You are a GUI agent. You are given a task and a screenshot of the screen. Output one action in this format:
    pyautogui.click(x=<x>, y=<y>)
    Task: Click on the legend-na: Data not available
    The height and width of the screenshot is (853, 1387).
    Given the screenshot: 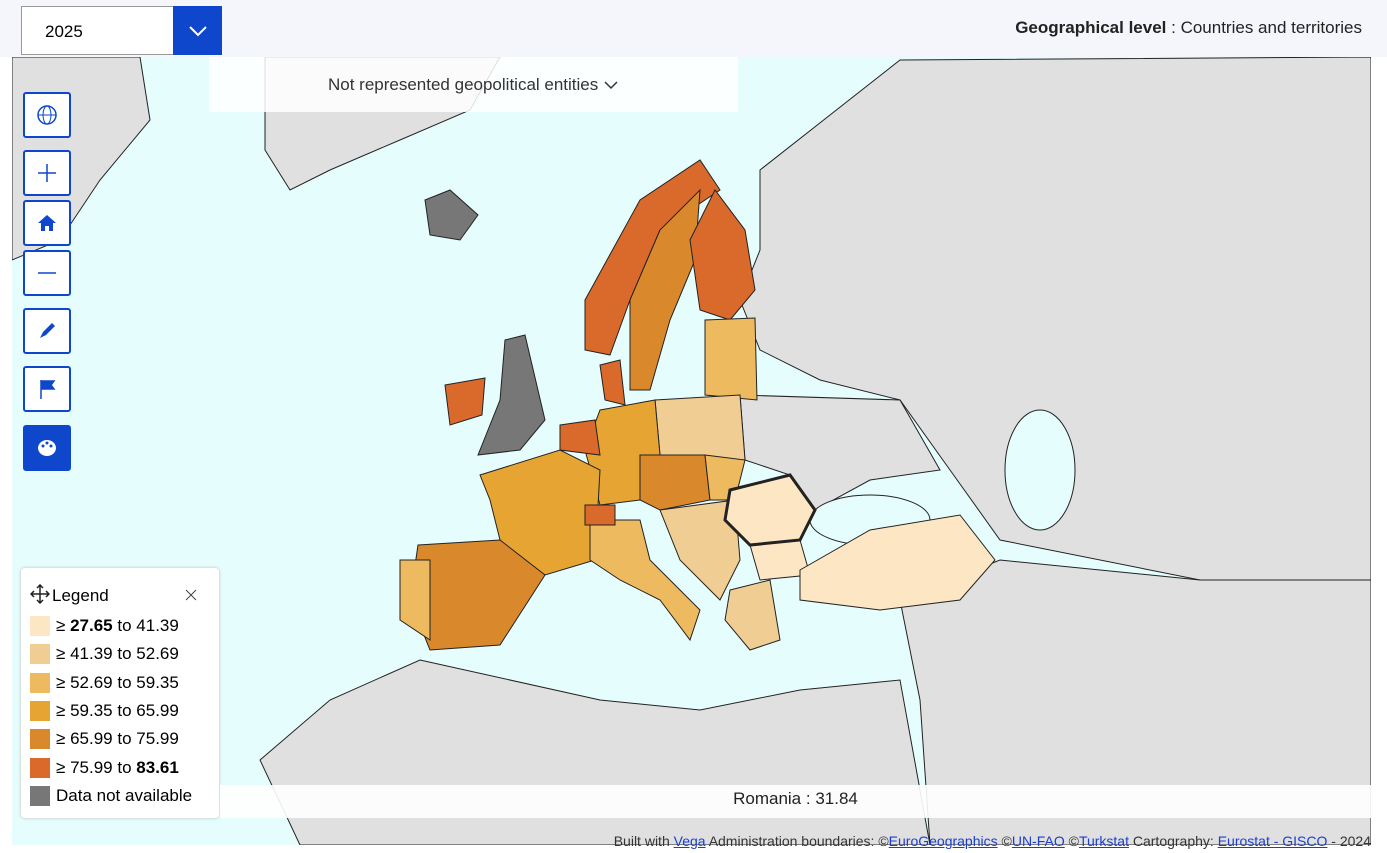 What is the action you would take?
    pyautogui.click(x=124, y=795)
    